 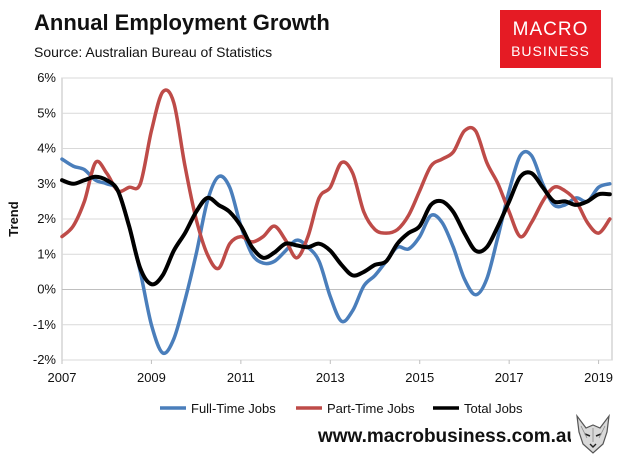 What do you see at coordinates (151, 377) in the screenshot?
I see `x-tick-label: 2009` at bounding box center [151, 377].